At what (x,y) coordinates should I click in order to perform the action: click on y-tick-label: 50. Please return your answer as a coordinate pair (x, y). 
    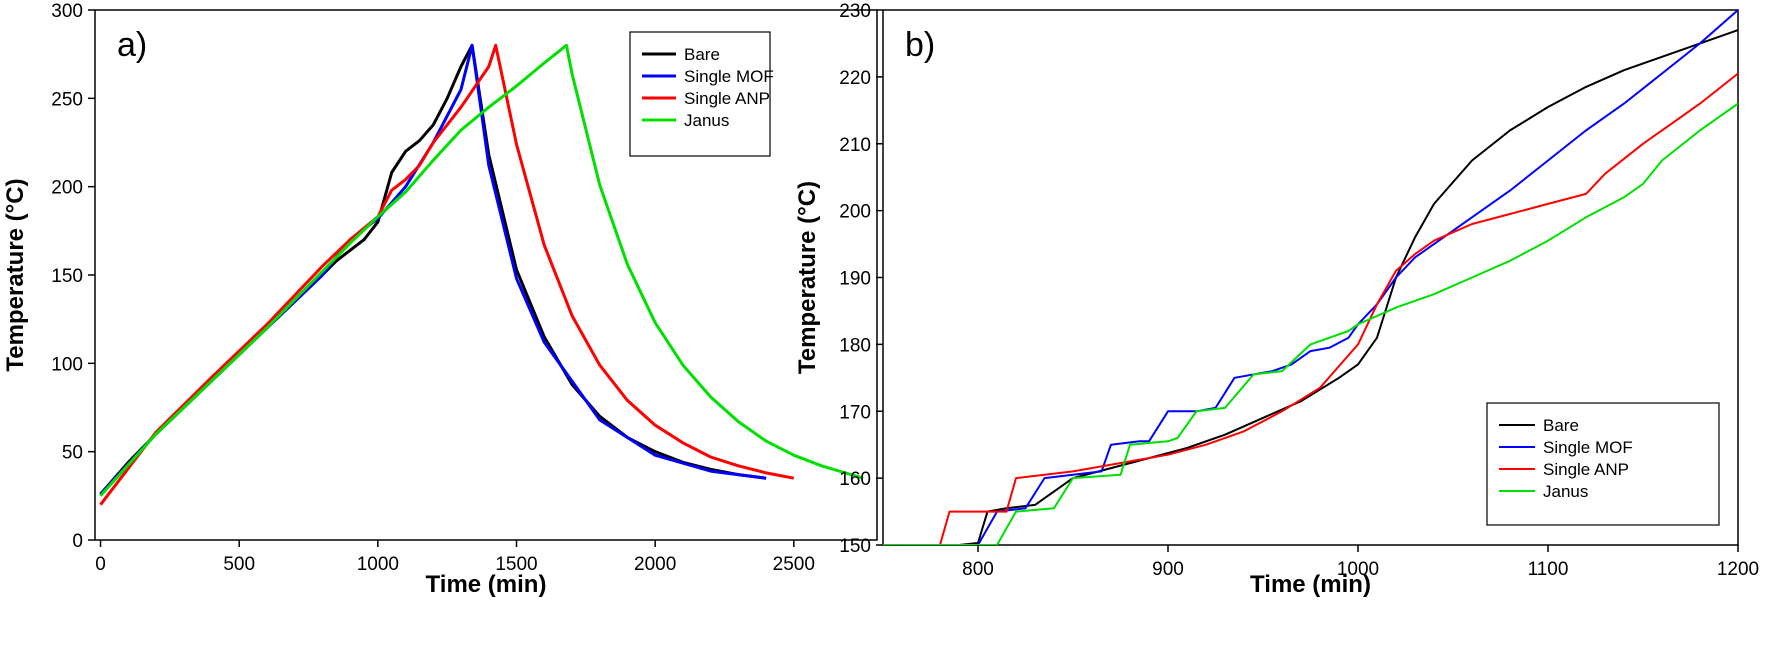
    Looking at the image, I should click on (72, 453).